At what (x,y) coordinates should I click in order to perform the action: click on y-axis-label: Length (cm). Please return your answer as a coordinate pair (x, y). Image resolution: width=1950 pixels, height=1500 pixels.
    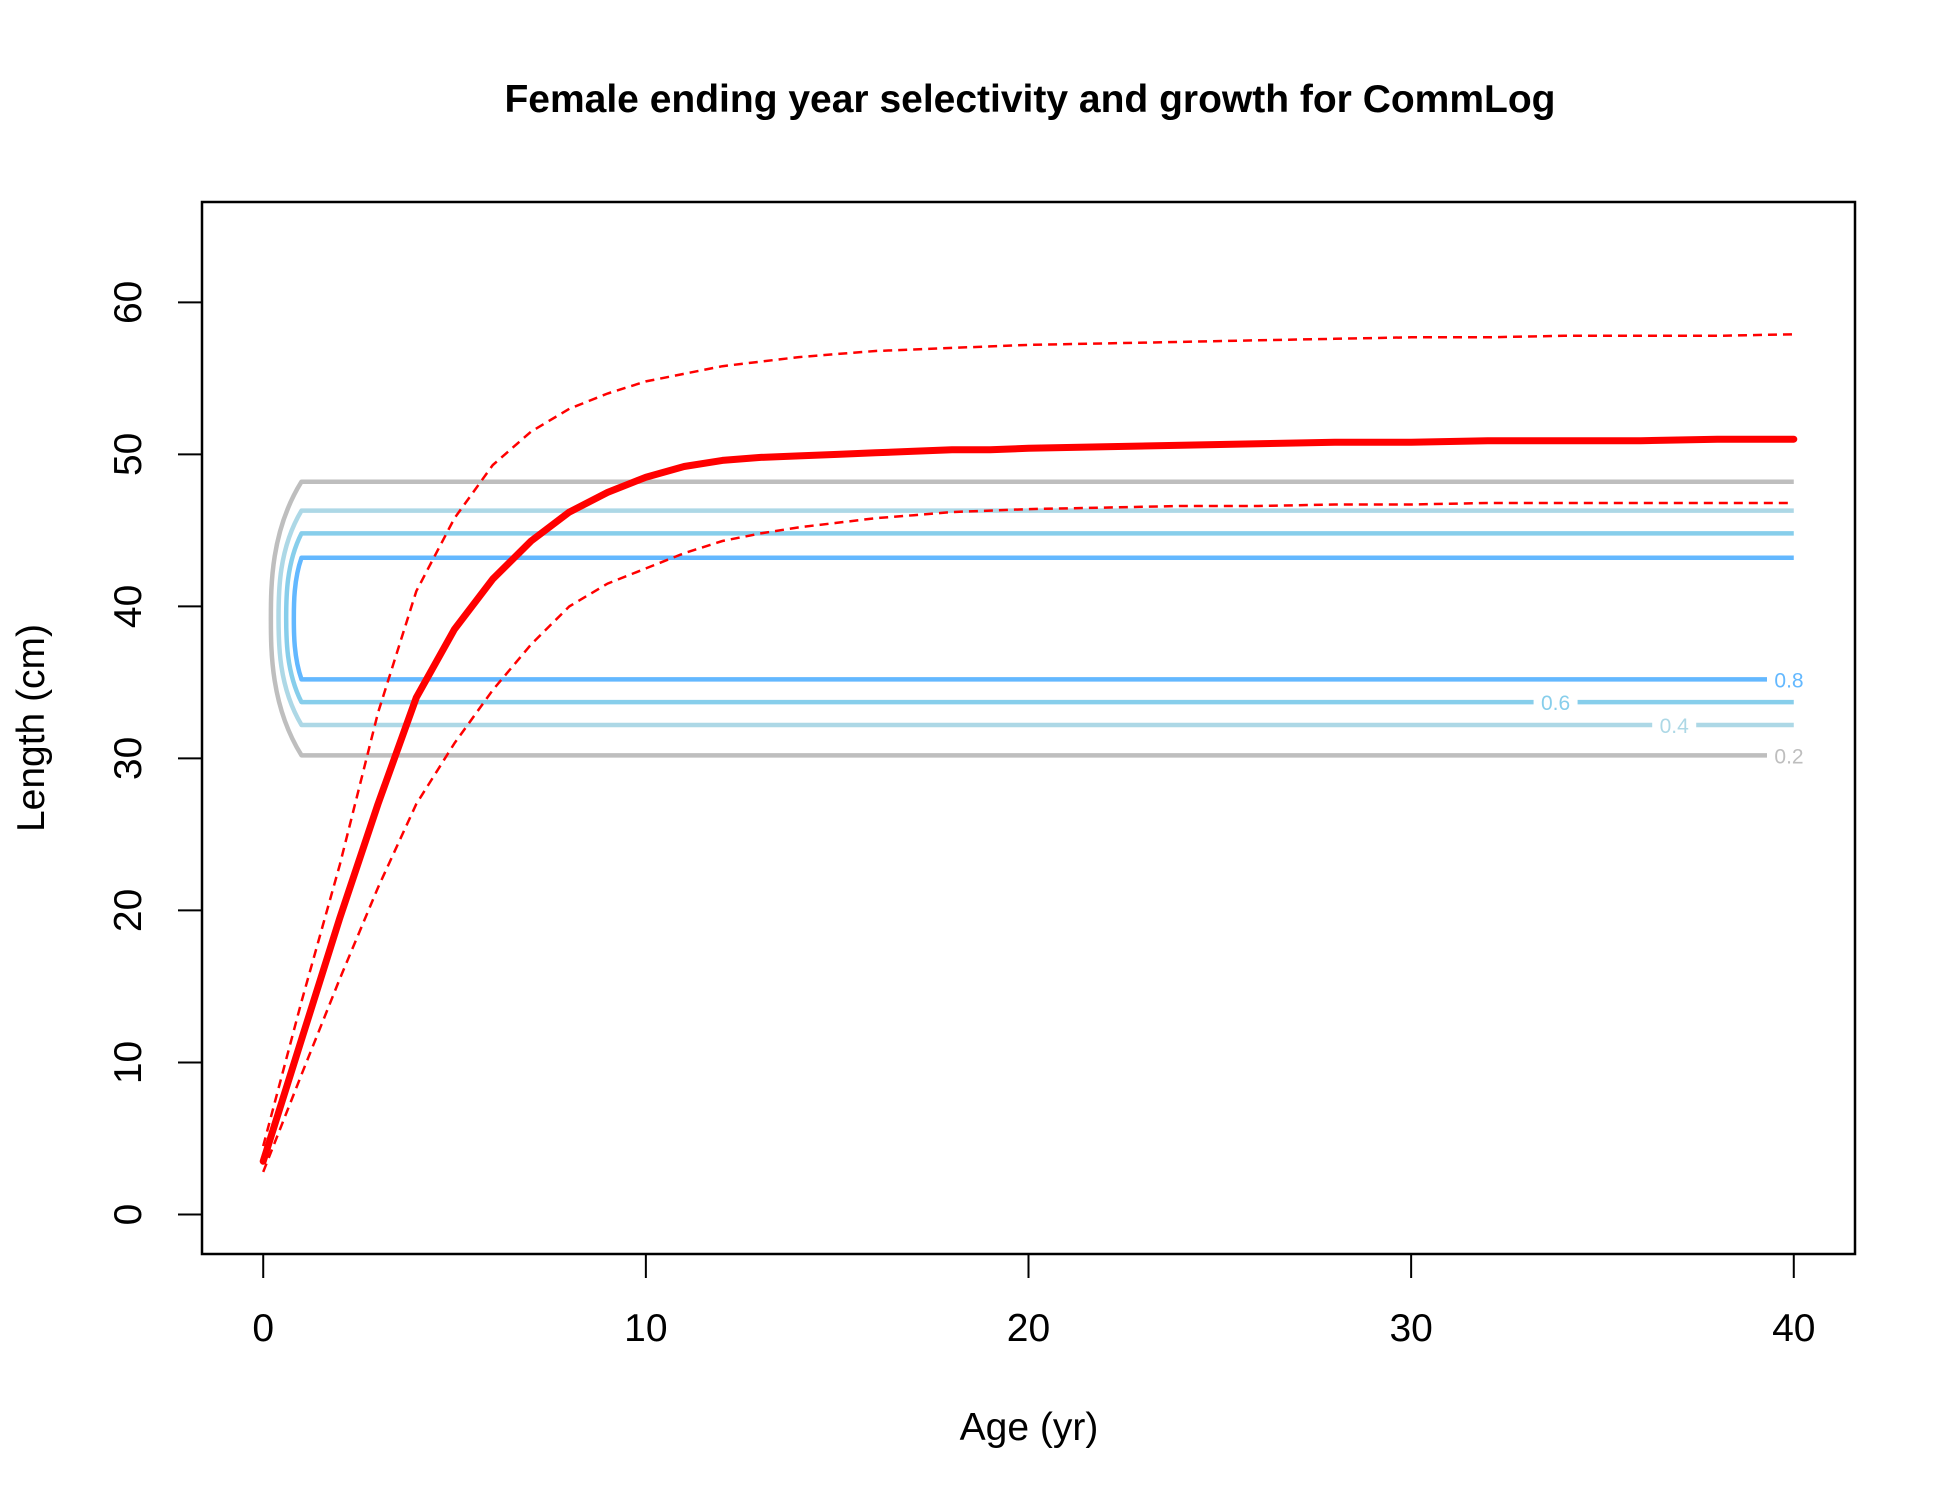
    Looking at the image, I should click on (31, 728).